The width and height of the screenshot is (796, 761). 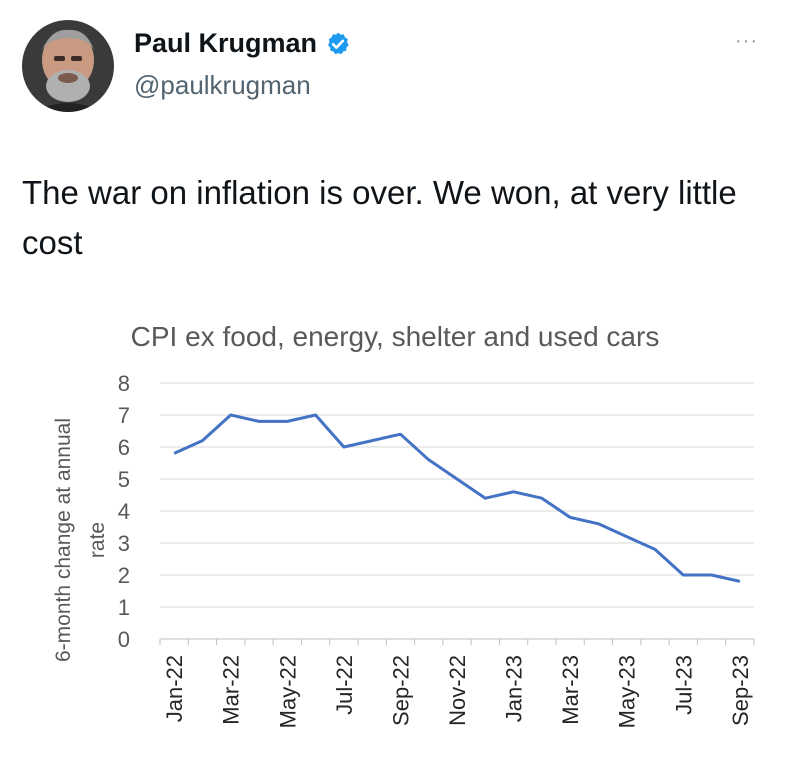 What do you see at coordinates (124, 479) in the screenshot?
I see `y-tick-label: 5` at bounding box center [124, 479].